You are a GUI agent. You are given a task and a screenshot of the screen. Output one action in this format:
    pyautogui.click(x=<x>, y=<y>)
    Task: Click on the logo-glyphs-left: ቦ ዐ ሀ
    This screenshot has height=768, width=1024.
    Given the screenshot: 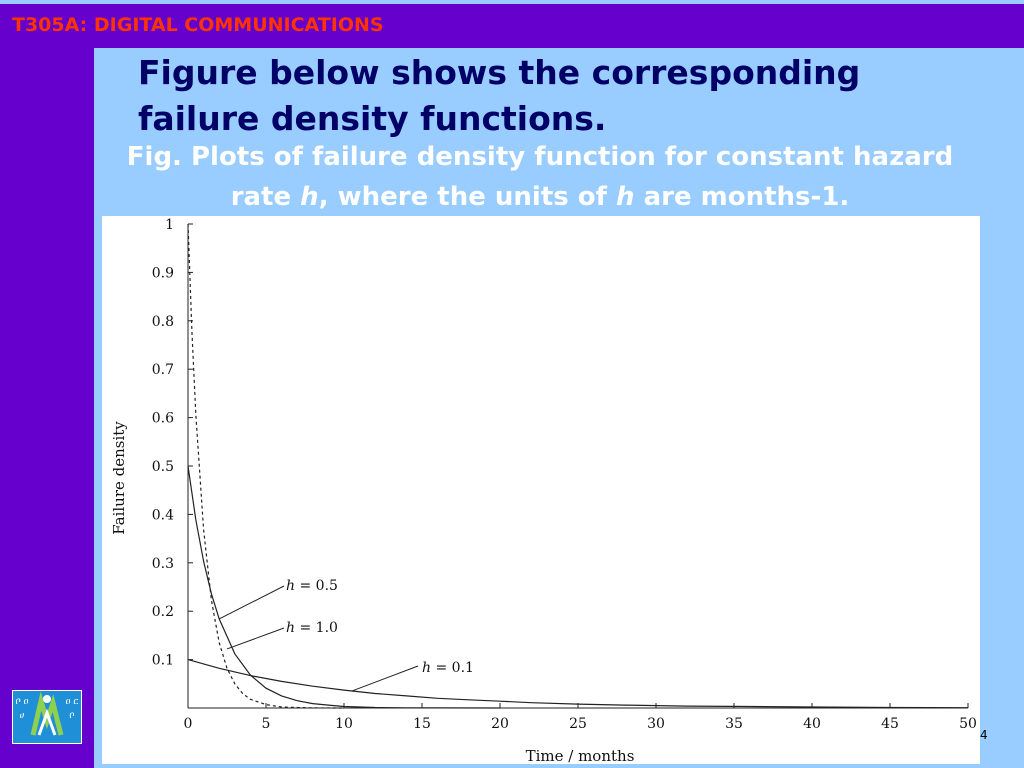 What is the action you would take?
    pyautogui.click(x=22, y=709)
    